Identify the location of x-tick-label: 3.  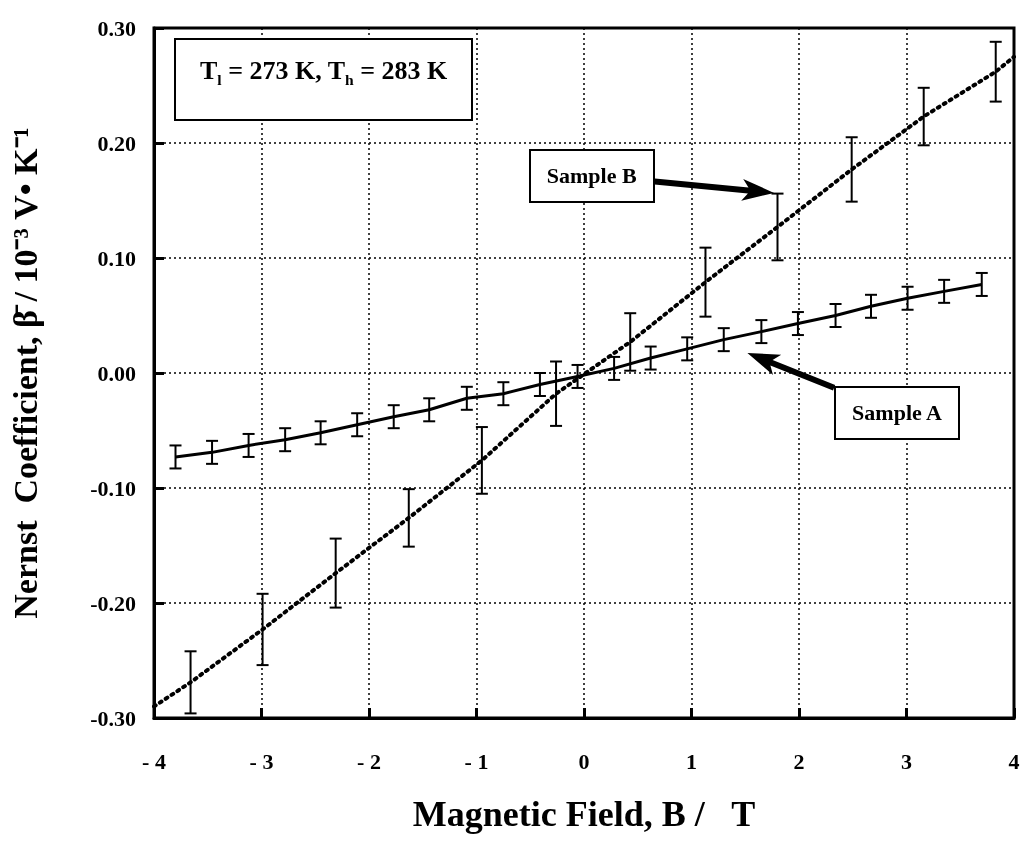
(906, 761).